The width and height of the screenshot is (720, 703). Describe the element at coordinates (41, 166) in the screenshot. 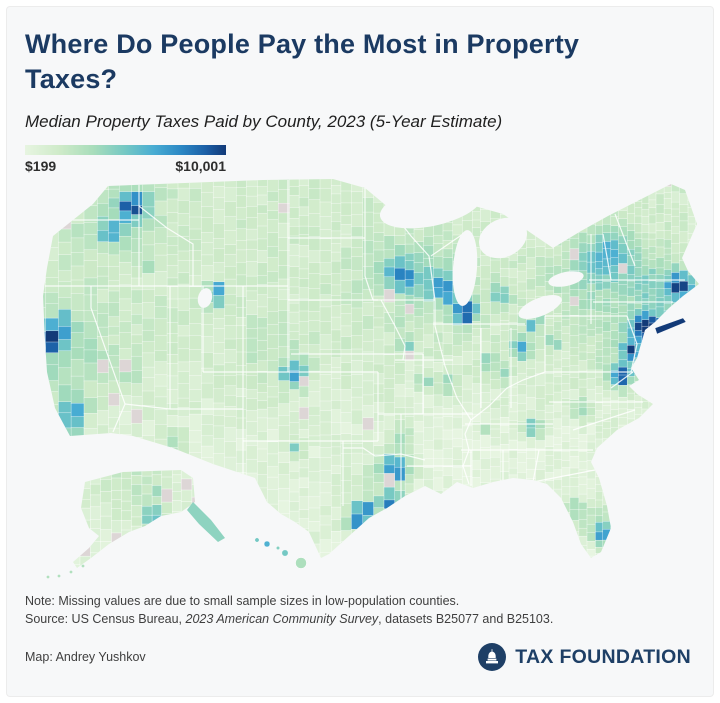

I see `legend-min-label: $199` at that location.